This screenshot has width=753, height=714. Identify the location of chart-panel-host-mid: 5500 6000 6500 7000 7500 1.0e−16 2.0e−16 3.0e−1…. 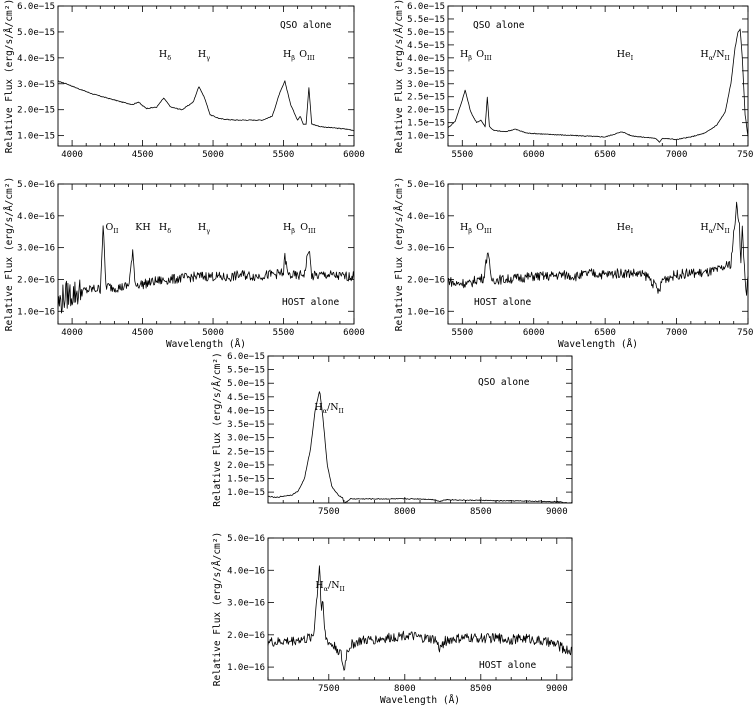
(573, 263).